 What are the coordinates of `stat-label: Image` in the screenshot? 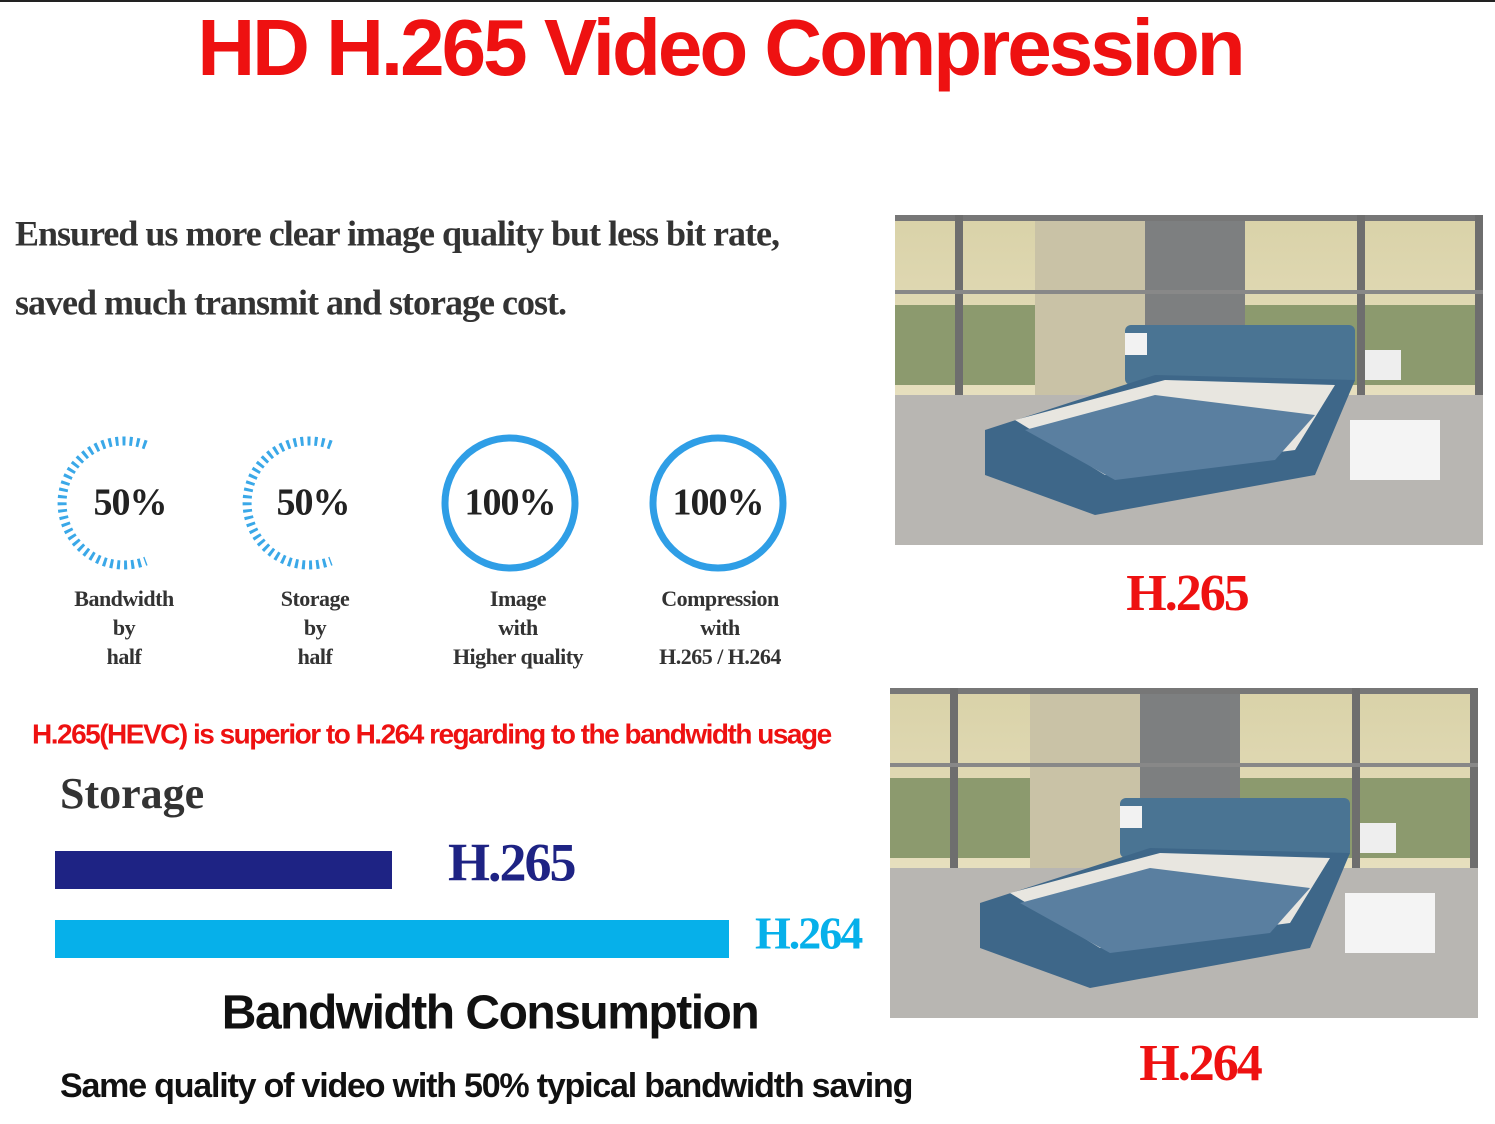 It's located at (518, 598).